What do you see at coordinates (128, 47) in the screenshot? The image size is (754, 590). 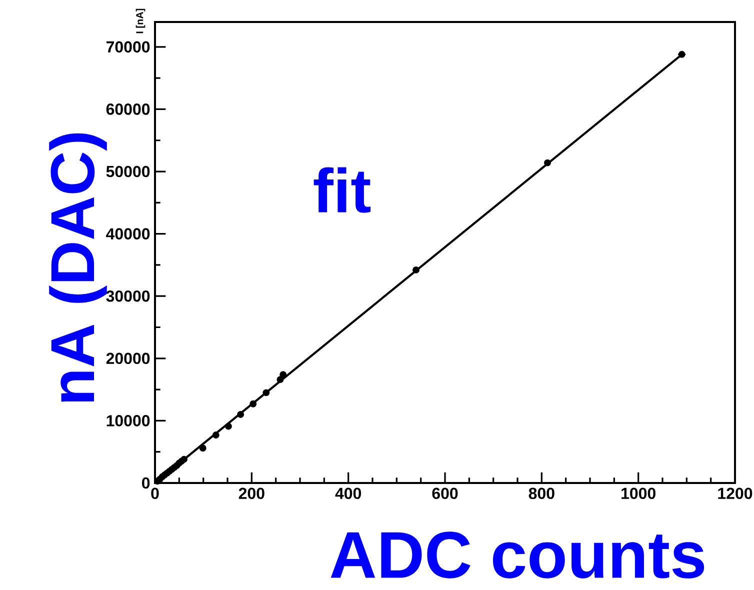 I see `y-tick-label: 70000` at bounding box center [128, 47].